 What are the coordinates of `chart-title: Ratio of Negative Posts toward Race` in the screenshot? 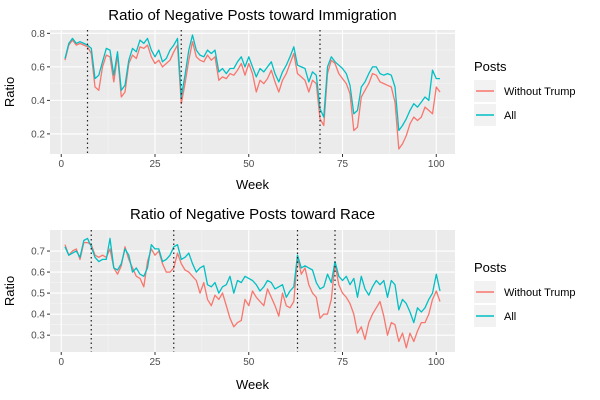 It's located at (252, 214).